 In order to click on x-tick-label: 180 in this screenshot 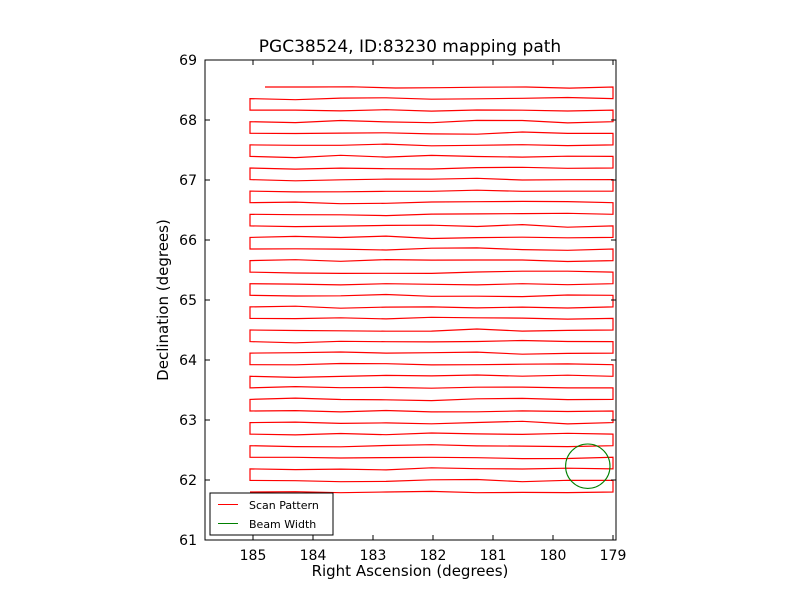, I will do `click(553, 556)`.